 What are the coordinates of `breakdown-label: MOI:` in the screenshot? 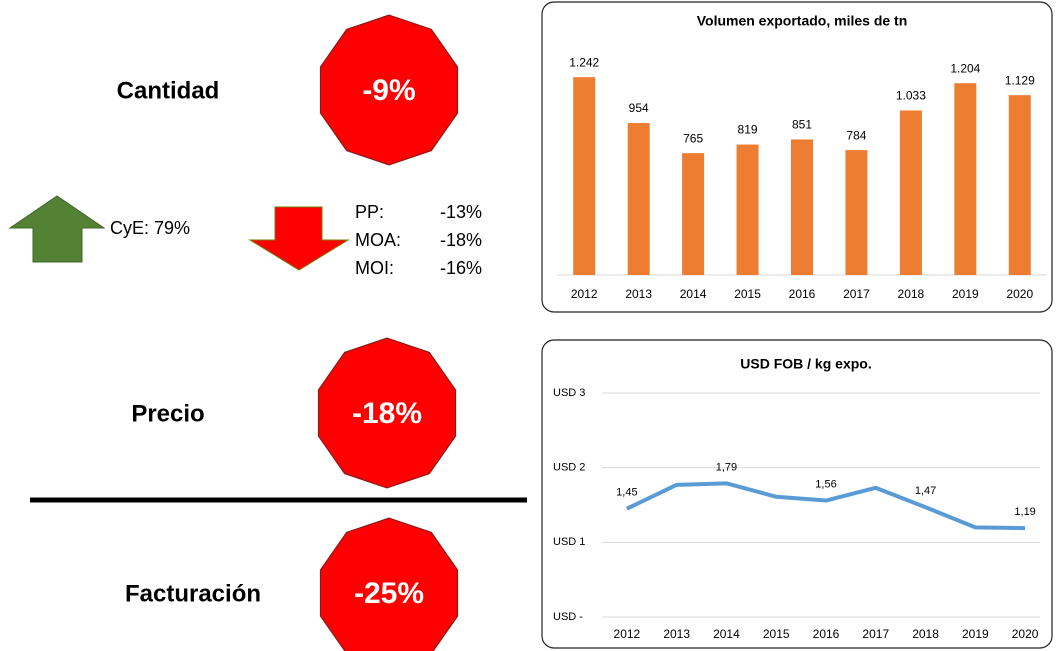 It's located at (374, 268).